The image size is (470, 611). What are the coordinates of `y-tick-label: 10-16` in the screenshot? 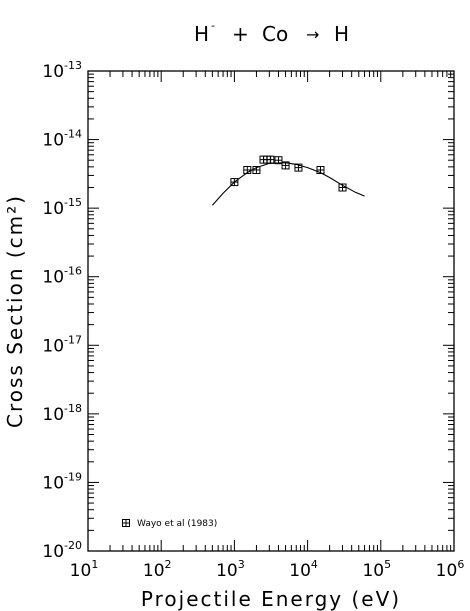 It's located at (62, 276).